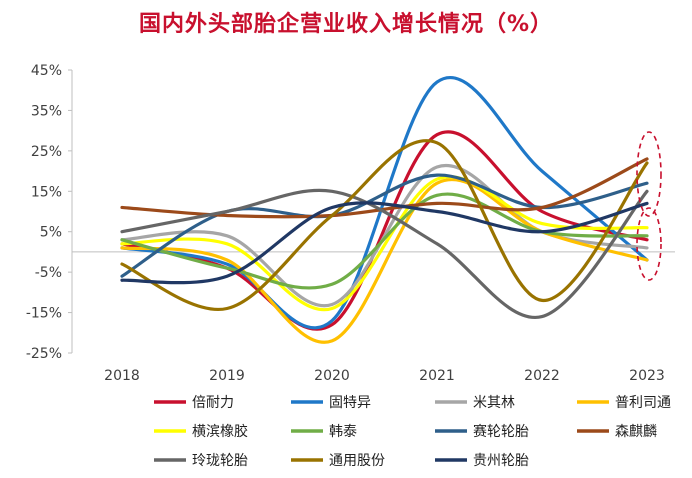  Describe the element at coordinates (46, 192) in the screenshot. I see `y-tick-label: 15%` at that location.